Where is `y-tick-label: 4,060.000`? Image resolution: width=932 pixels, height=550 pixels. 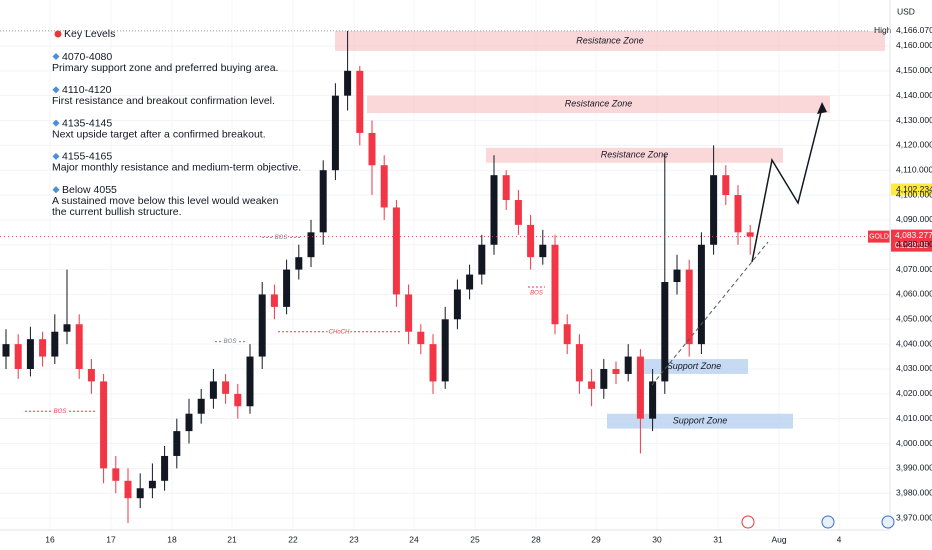
y-tick-label: 4,060.000 is located at coordinates (914, 294).